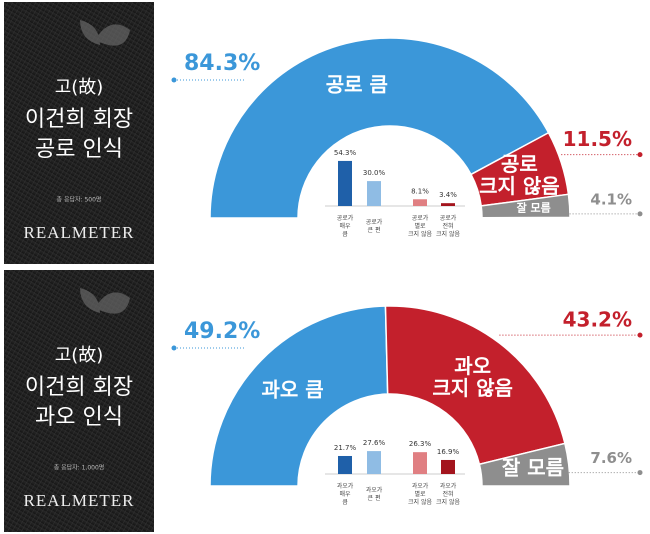 The height and width of the screenshot is (534, 650). Describe the element at coordinates (79, 200) in the screenshot. I see `respondent-note: 총 응답자: 500명` at that location.